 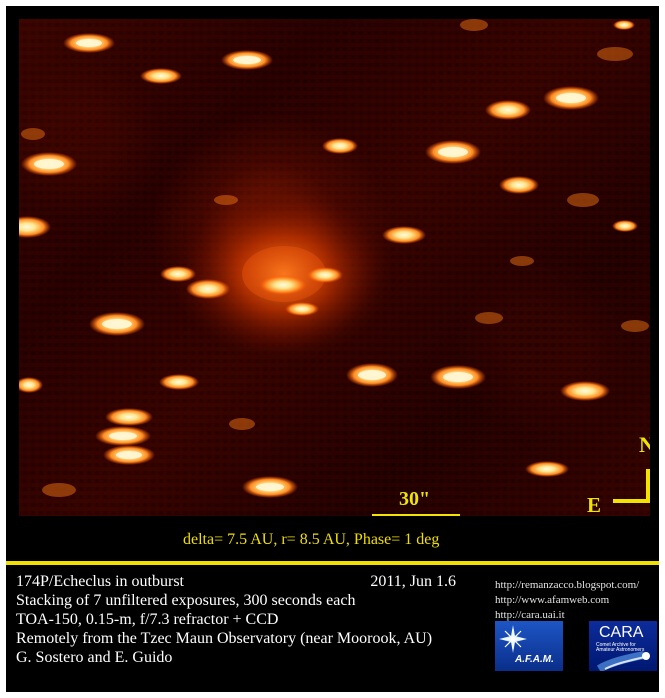 What do you see at coordinates (94, 657) in the screenshot?
I see `caption-line: G. Sostero and E. Guido` at bounding box center [94, 657].